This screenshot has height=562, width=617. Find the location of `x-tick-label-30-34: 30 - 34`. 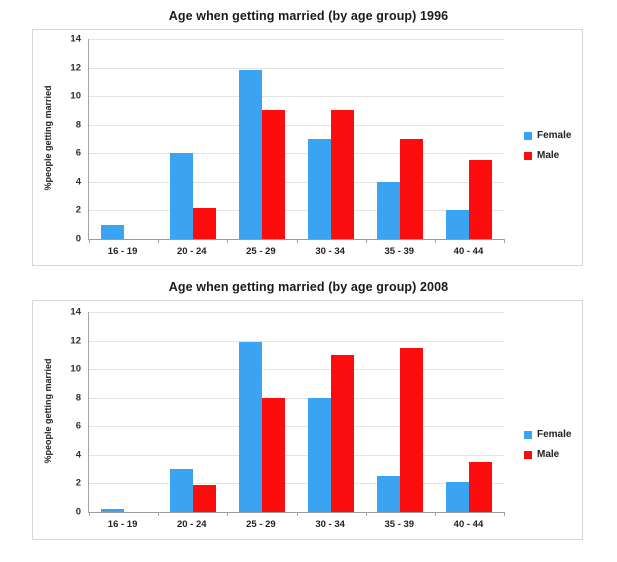

x-tick-label-30-34: 30 - 34 is located at coordinates (330, 524).